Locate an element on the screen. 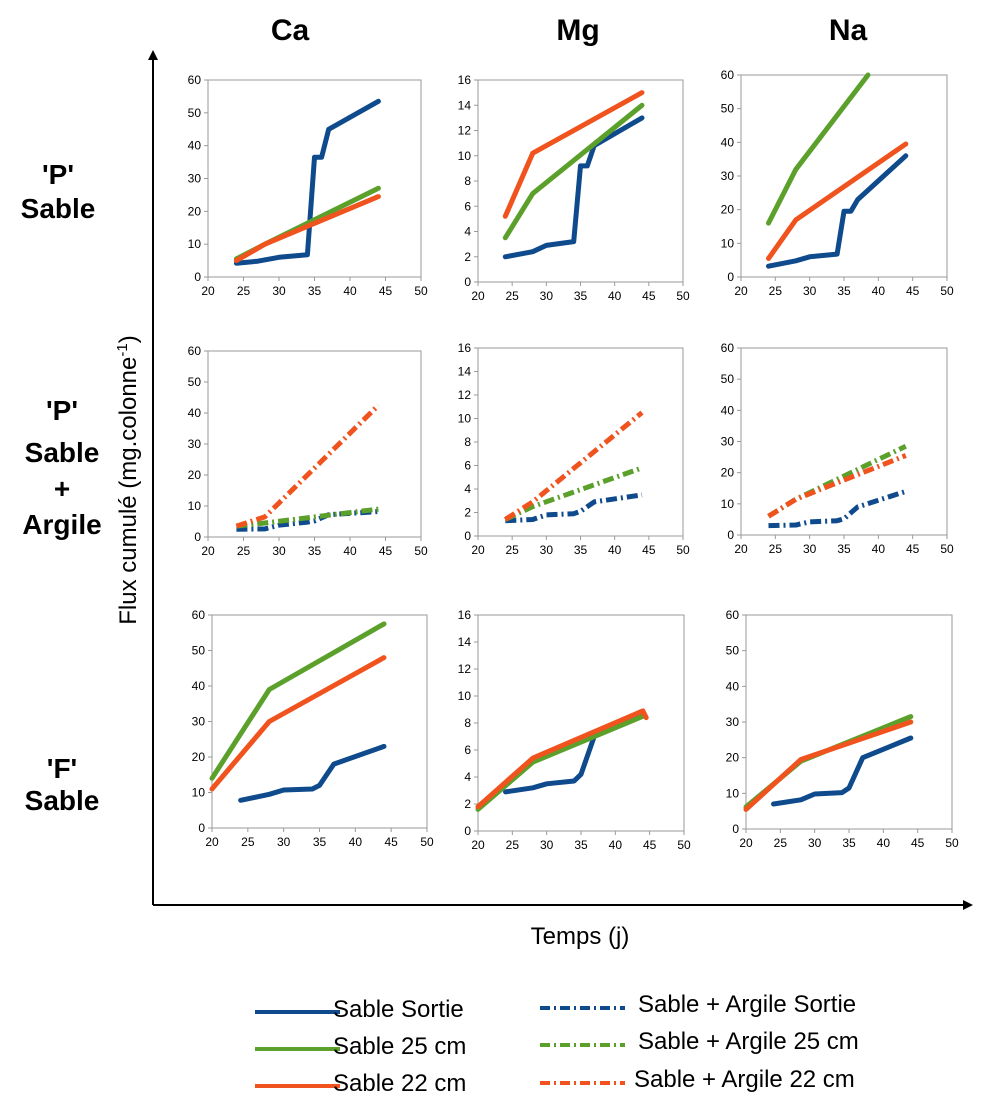 The width and height of the screenshot is (984, 1095). legend-label: Sable Sortie is located at coordinates (398, 1009).